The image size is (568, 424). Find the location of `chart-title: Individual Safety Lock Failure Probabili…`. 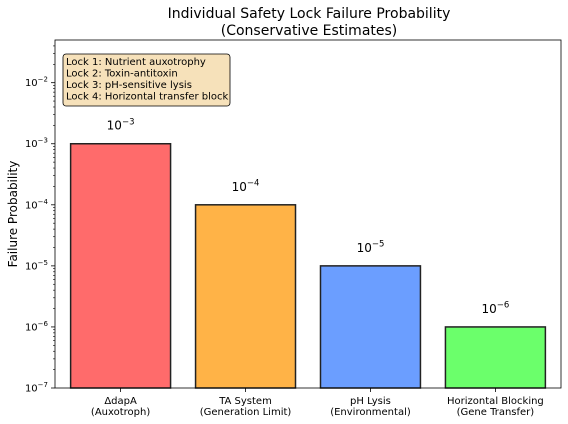

chart-title: Individual Safety Lock Failure Probabili… is located at coordinates (309, 14).